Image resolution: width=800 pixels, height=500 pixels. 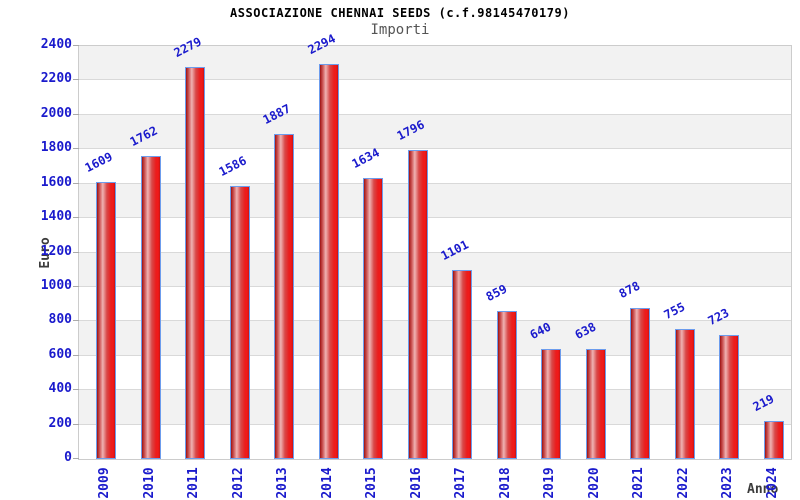 I want to click on x-tick-label: 2012, so click(x=238, y=483).